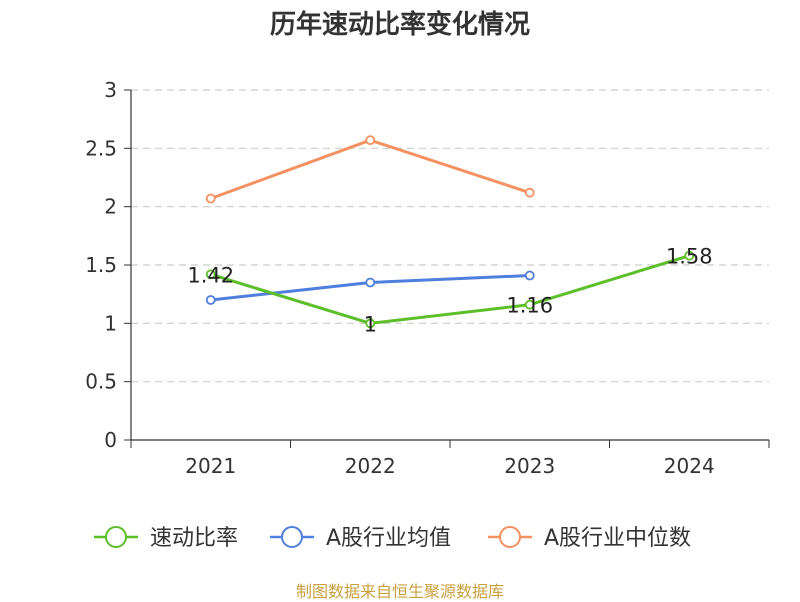 This screenshot has height=602, width=800. Describe the element at coordinates (529, 466) in the screenshot. I see `x-tick-label: 2023` at that location.